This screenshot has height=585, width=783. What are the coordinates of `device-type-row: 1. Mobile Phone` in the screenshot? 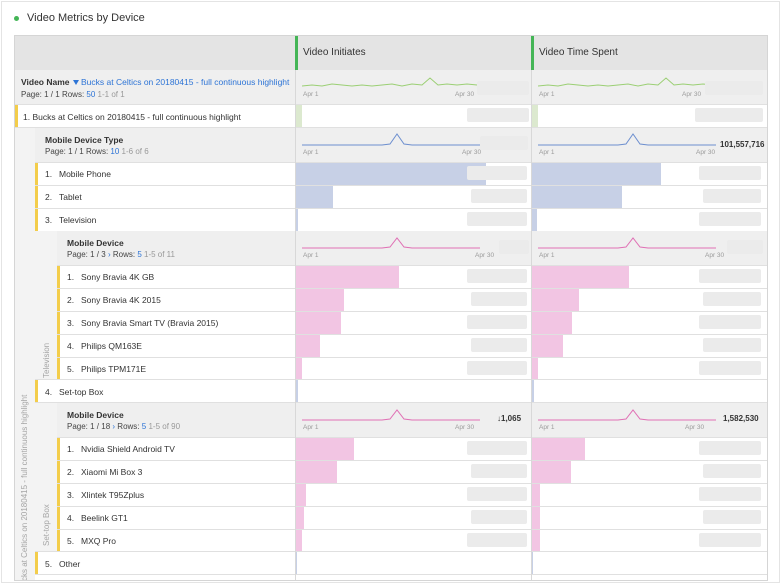 It's located at (78, 174).